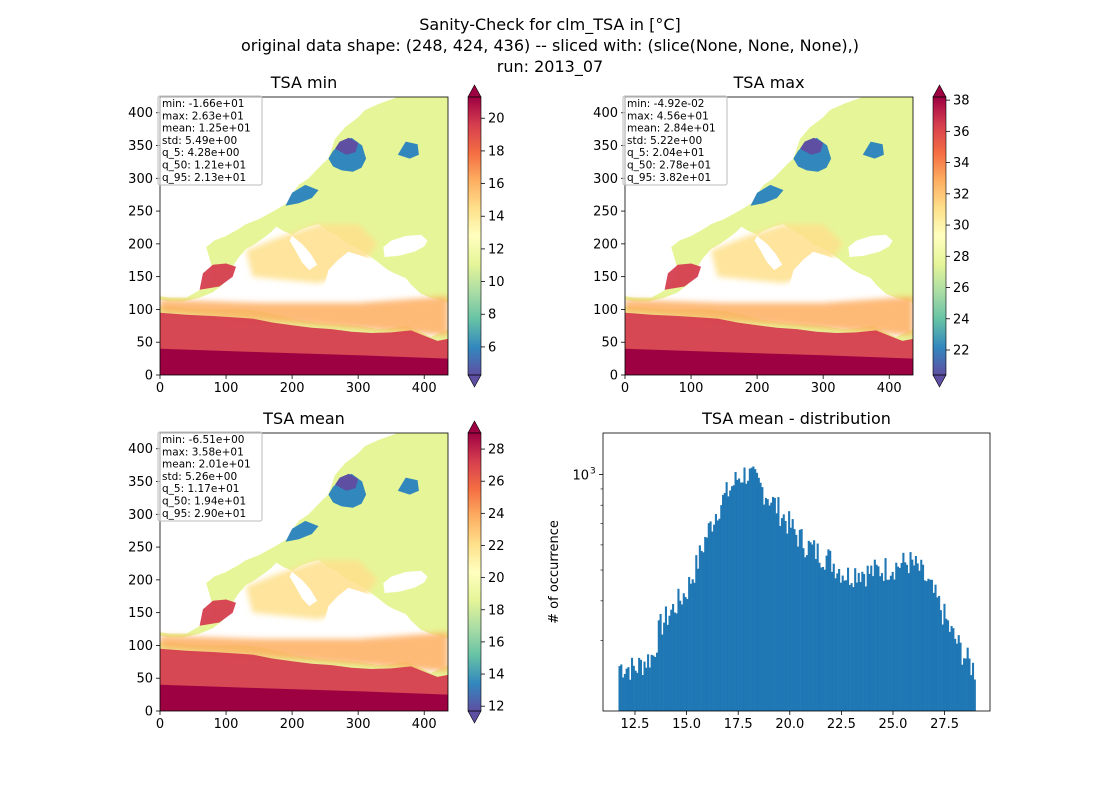 The image size is (1100, 800). I want to click on x-tick-label: 200, so click(757, 388).